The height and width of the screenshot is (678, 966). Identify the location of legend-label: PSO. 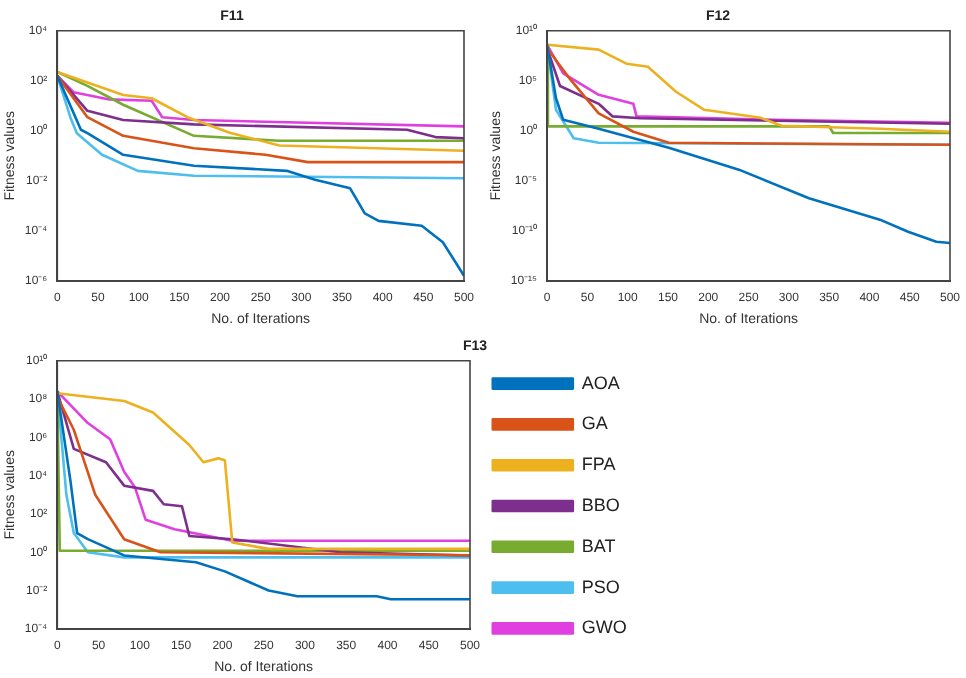
(600, 586).